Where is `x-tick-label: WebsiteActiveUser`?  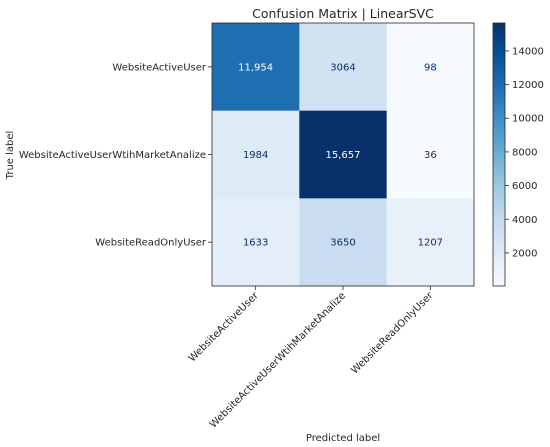
x-tick-label: WebsiteActiveUser is located at coordinates (224, 327).